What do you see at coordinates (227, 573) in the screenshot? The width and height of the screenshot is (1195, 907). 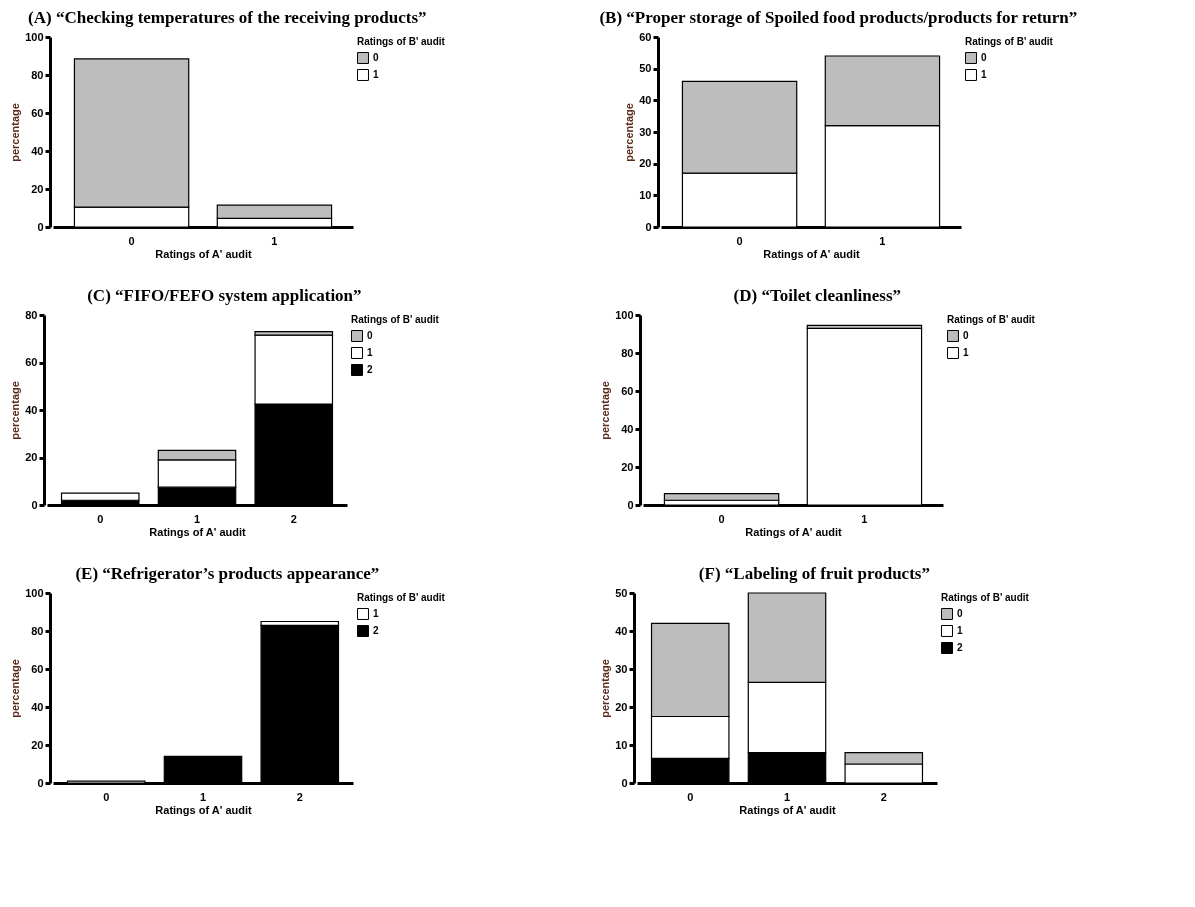 I see `chart-title: (E) “Refrigerator’s products appearance”` at bounding box center [227, 573].